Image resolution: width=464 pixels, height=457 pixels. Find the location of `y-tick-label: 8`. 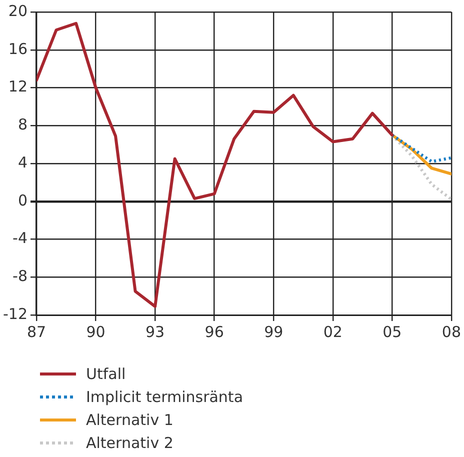

y-tick-label: 8 is located at coordinates (23, 125).